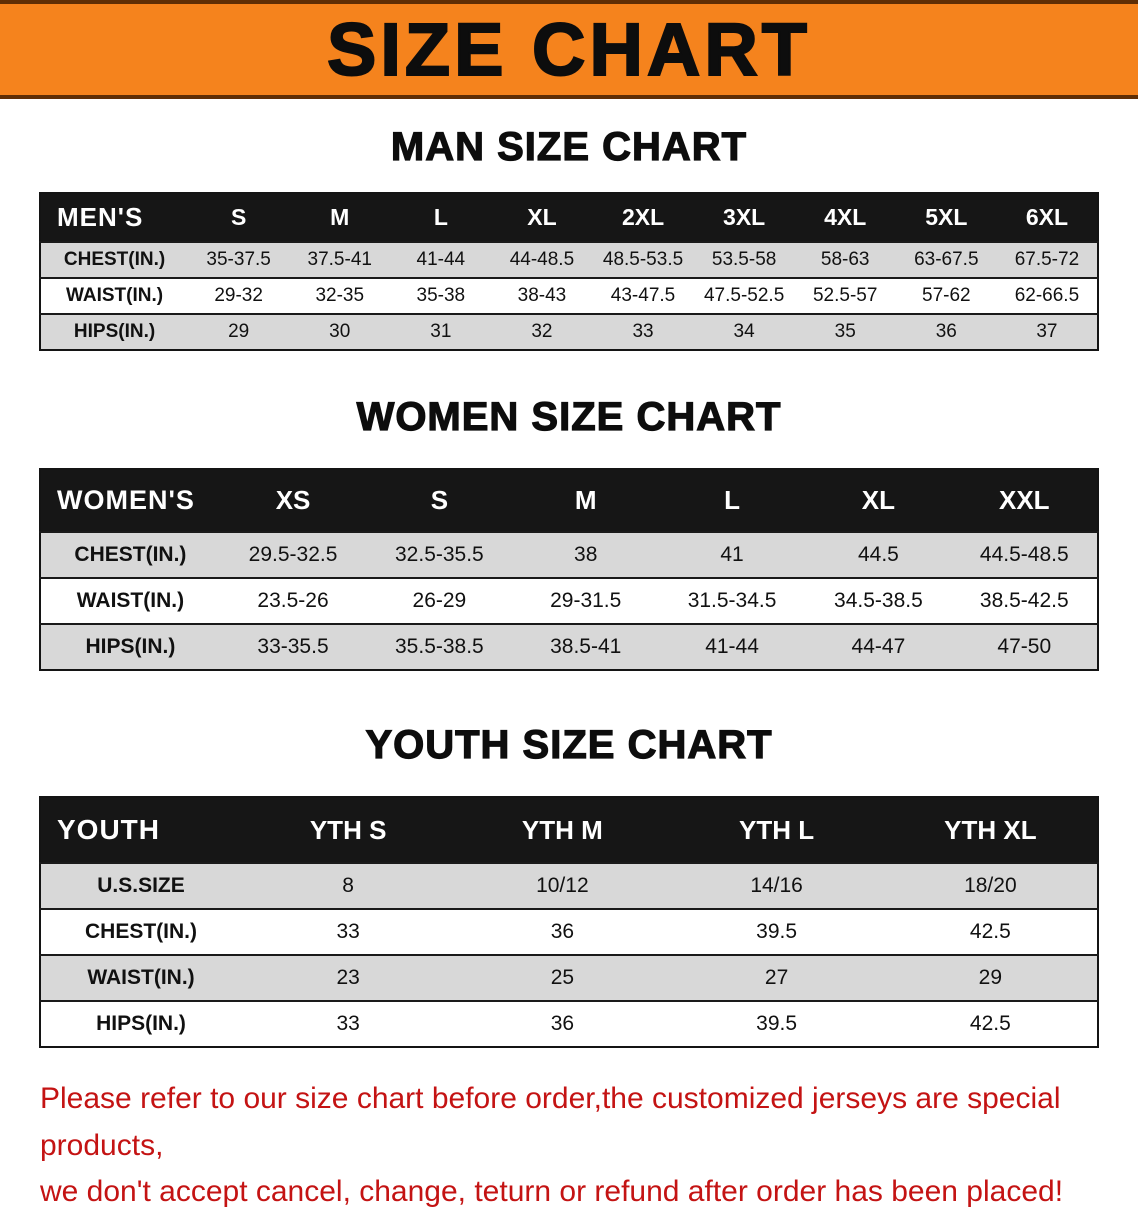  I want to click on youth-size-chart-heading: YOUTH SIZE CHART, so click(569, 744).